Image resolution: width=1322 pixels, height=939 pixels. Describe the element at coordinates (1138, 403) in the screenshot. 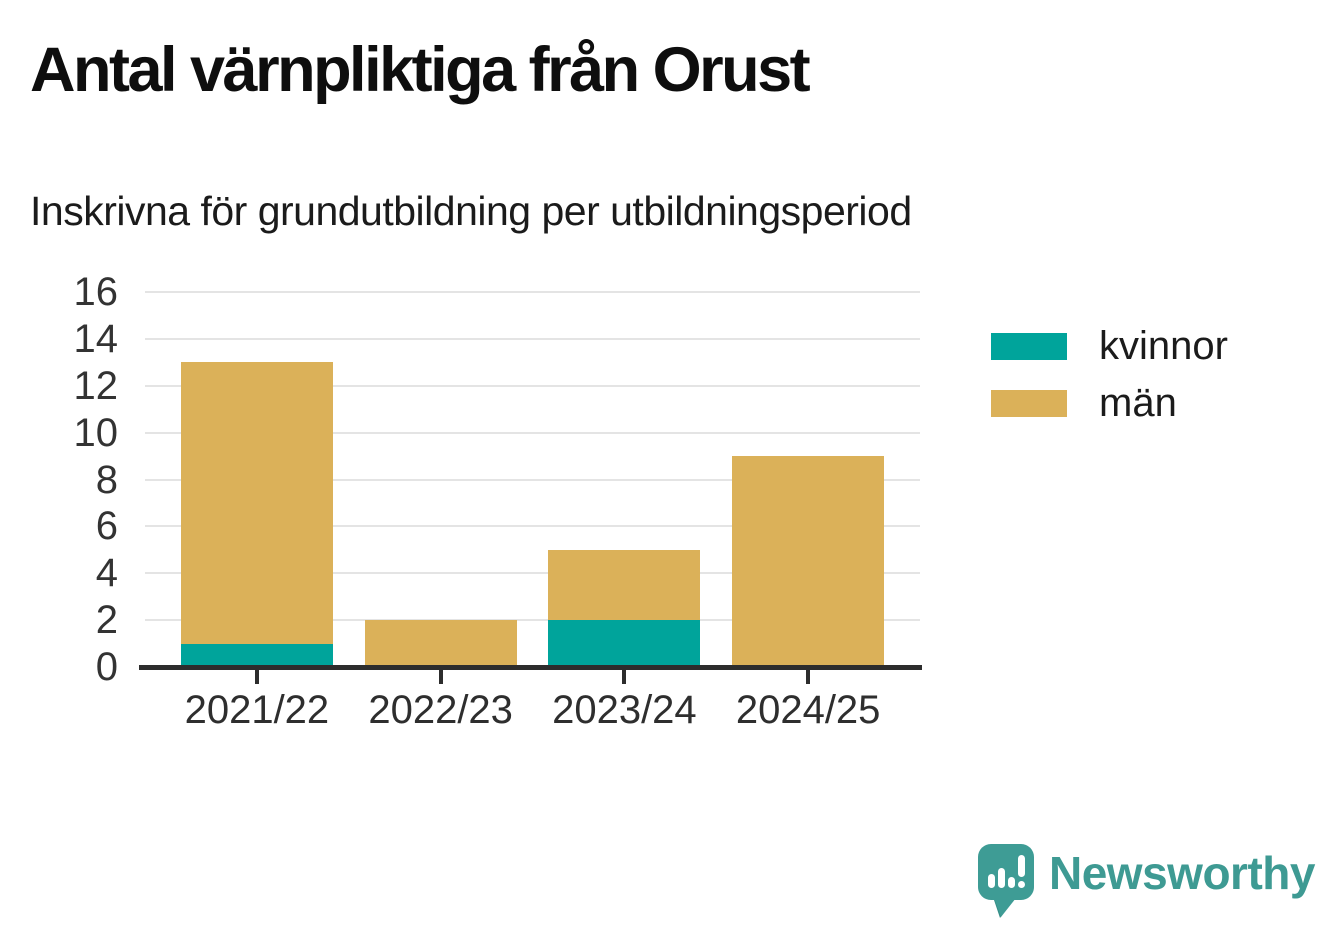

I see `legend-label-man: män` at that location.